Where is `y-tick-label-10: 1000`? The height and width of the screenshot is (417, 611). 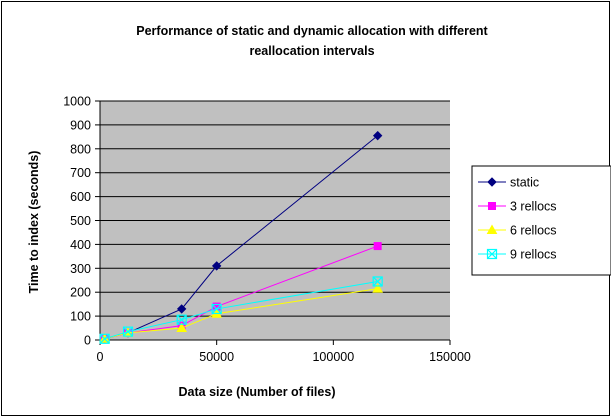
y-tick-label-10: 1000 is located at coordinates (77, 102).